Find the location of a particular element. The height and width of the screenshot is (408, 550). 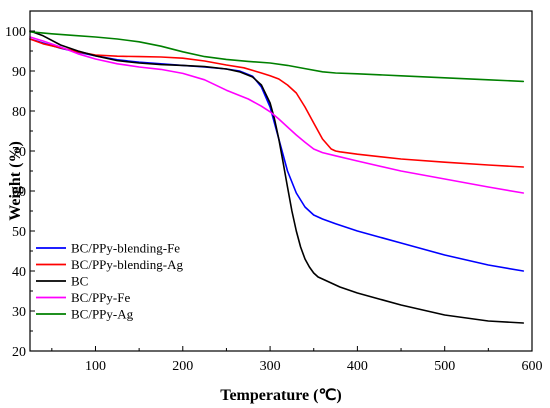

y-tick-label: 70 is located at coordinates (19, 152).